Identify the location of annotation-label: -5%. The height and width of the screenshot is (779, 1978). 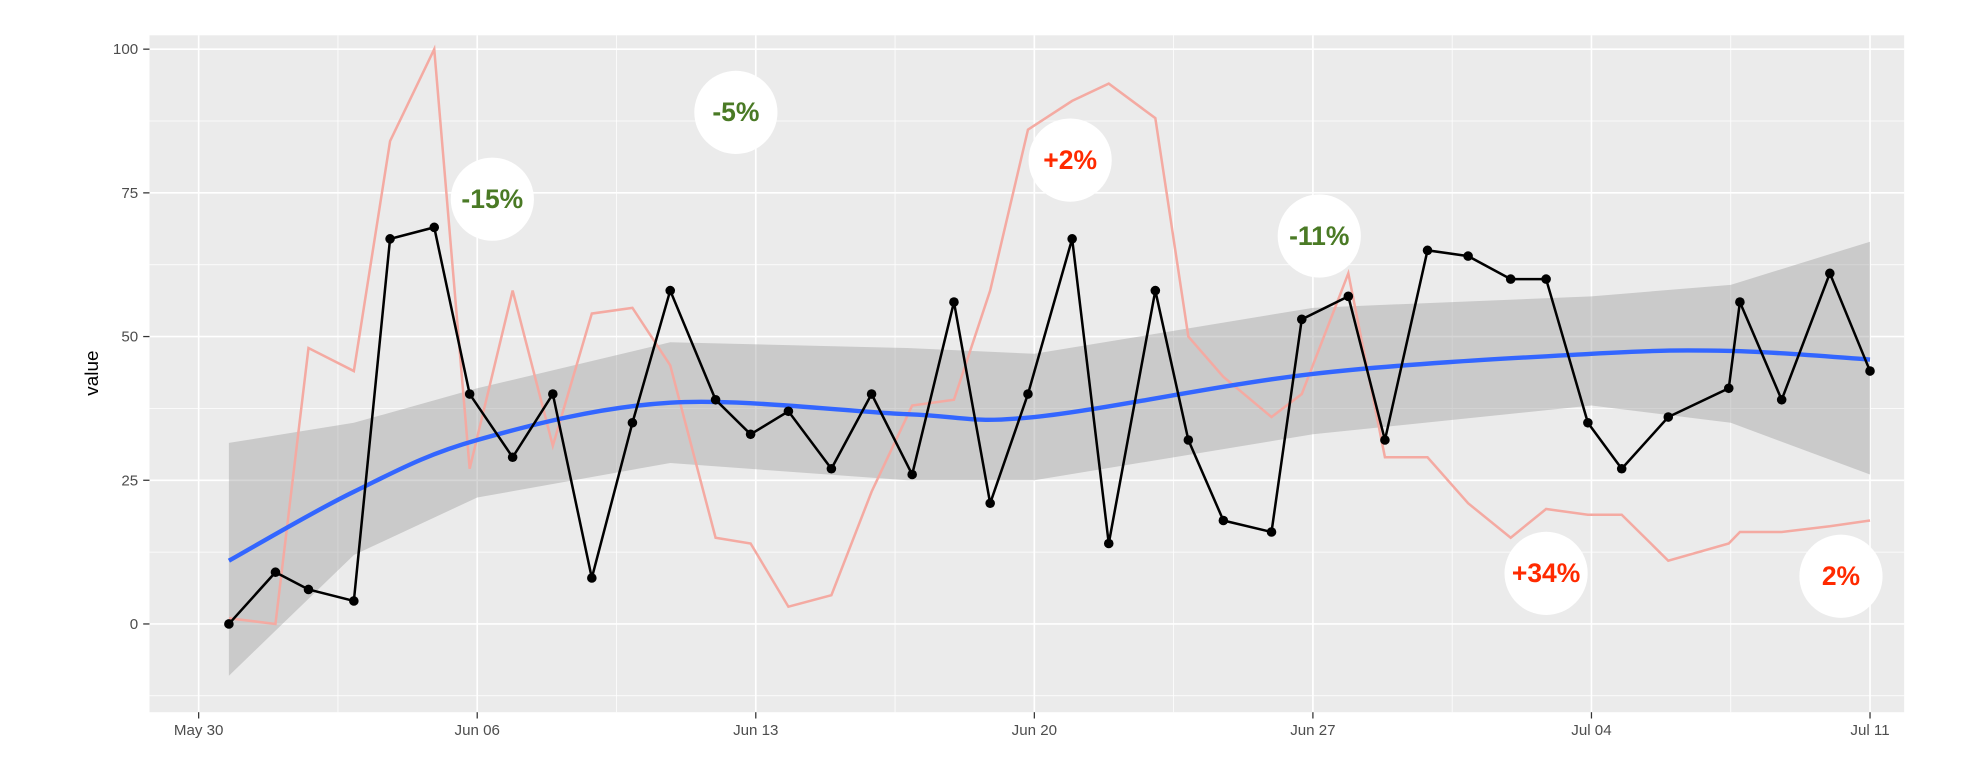
(735, 112).